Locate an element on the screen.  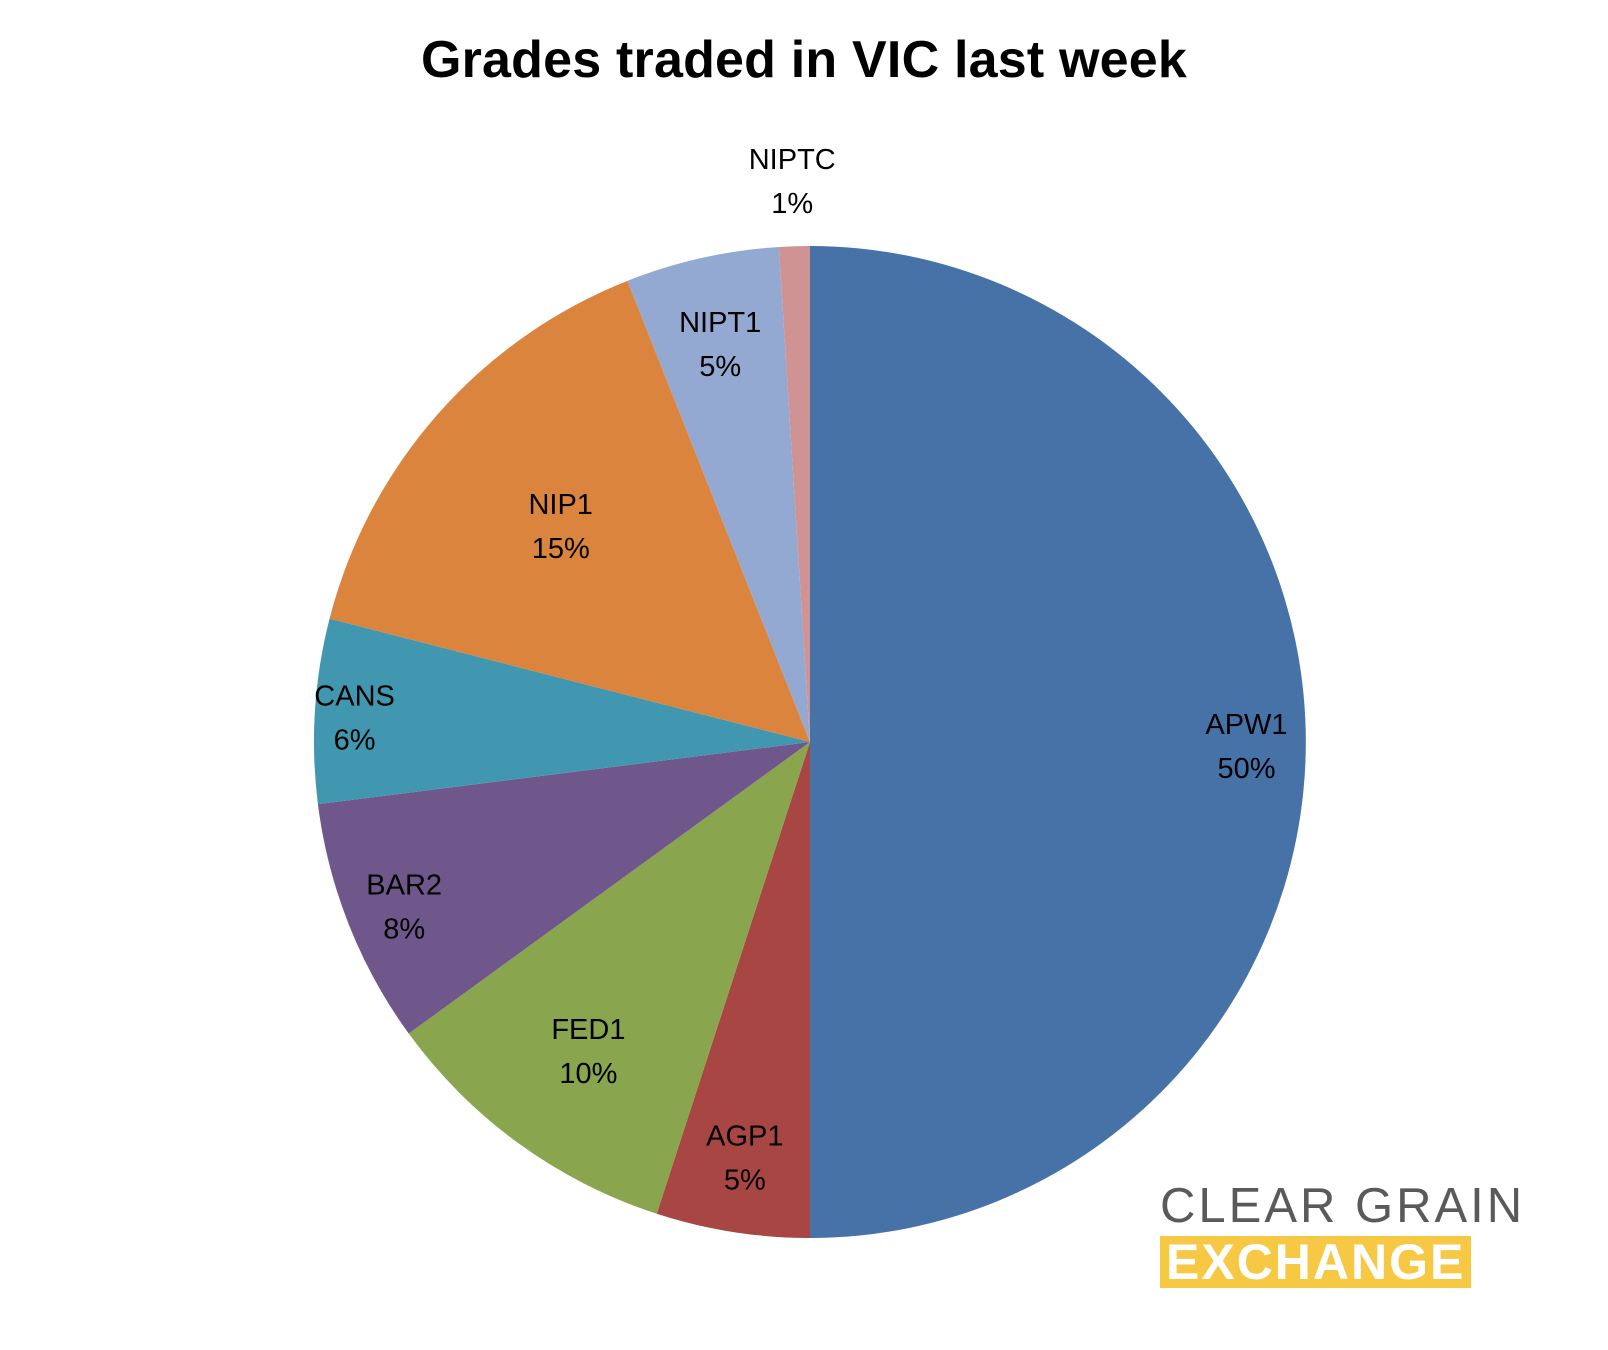
pie-slice-nipt1 is located at coordinates (718, 494).